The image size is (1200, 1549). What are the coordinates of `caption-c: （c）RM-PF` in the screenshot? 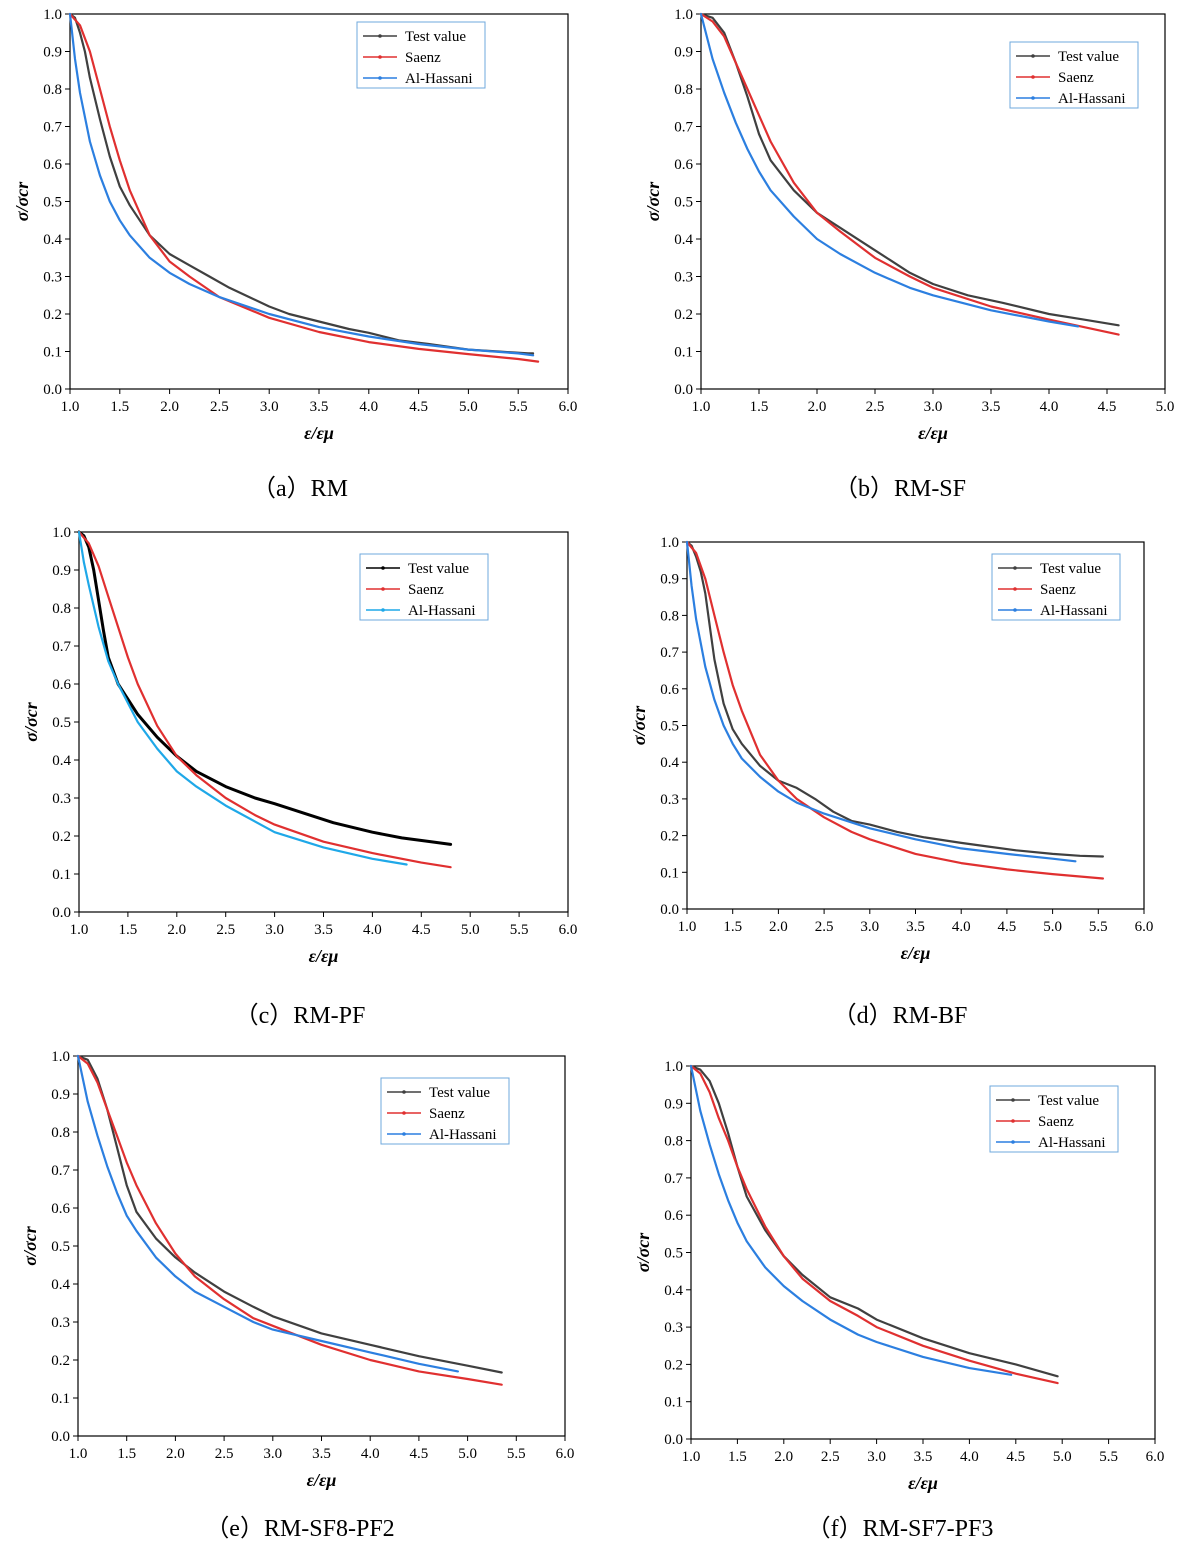 It's located at (300, 1016).